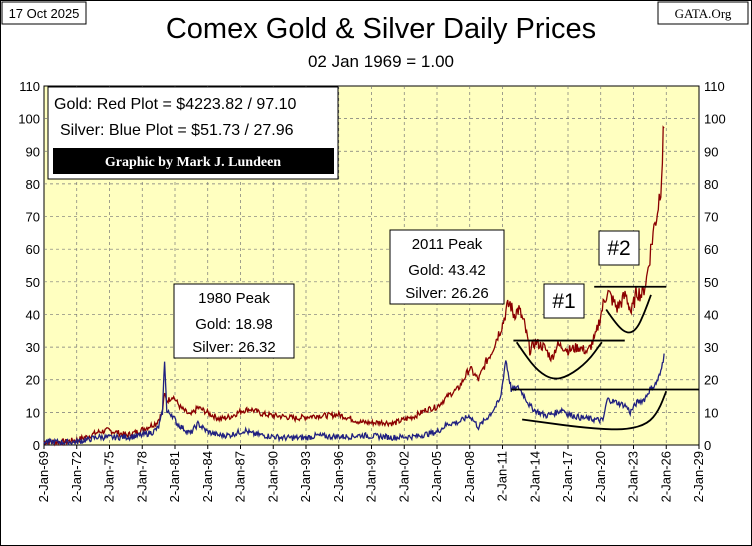 The width and height of the screenshot is (752, 546). Describe the element at coordinates (354, 399) in the screenshot. I see `silver-series-line` at that location.